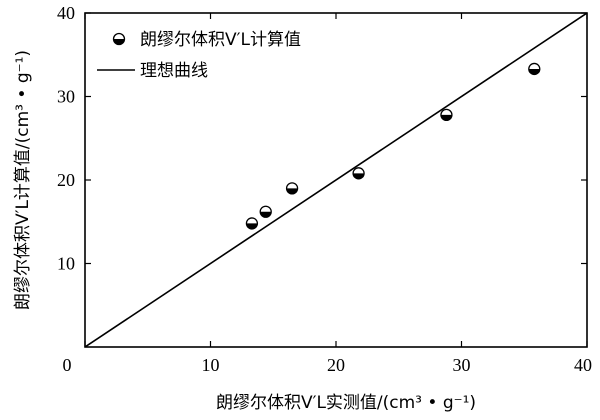 The width and height of the screenshot is (600, 420). What do you see at coordinates (67, 365) in the screenshot?
I see `x-tick-label: 0` at bounding box center [67, 365].